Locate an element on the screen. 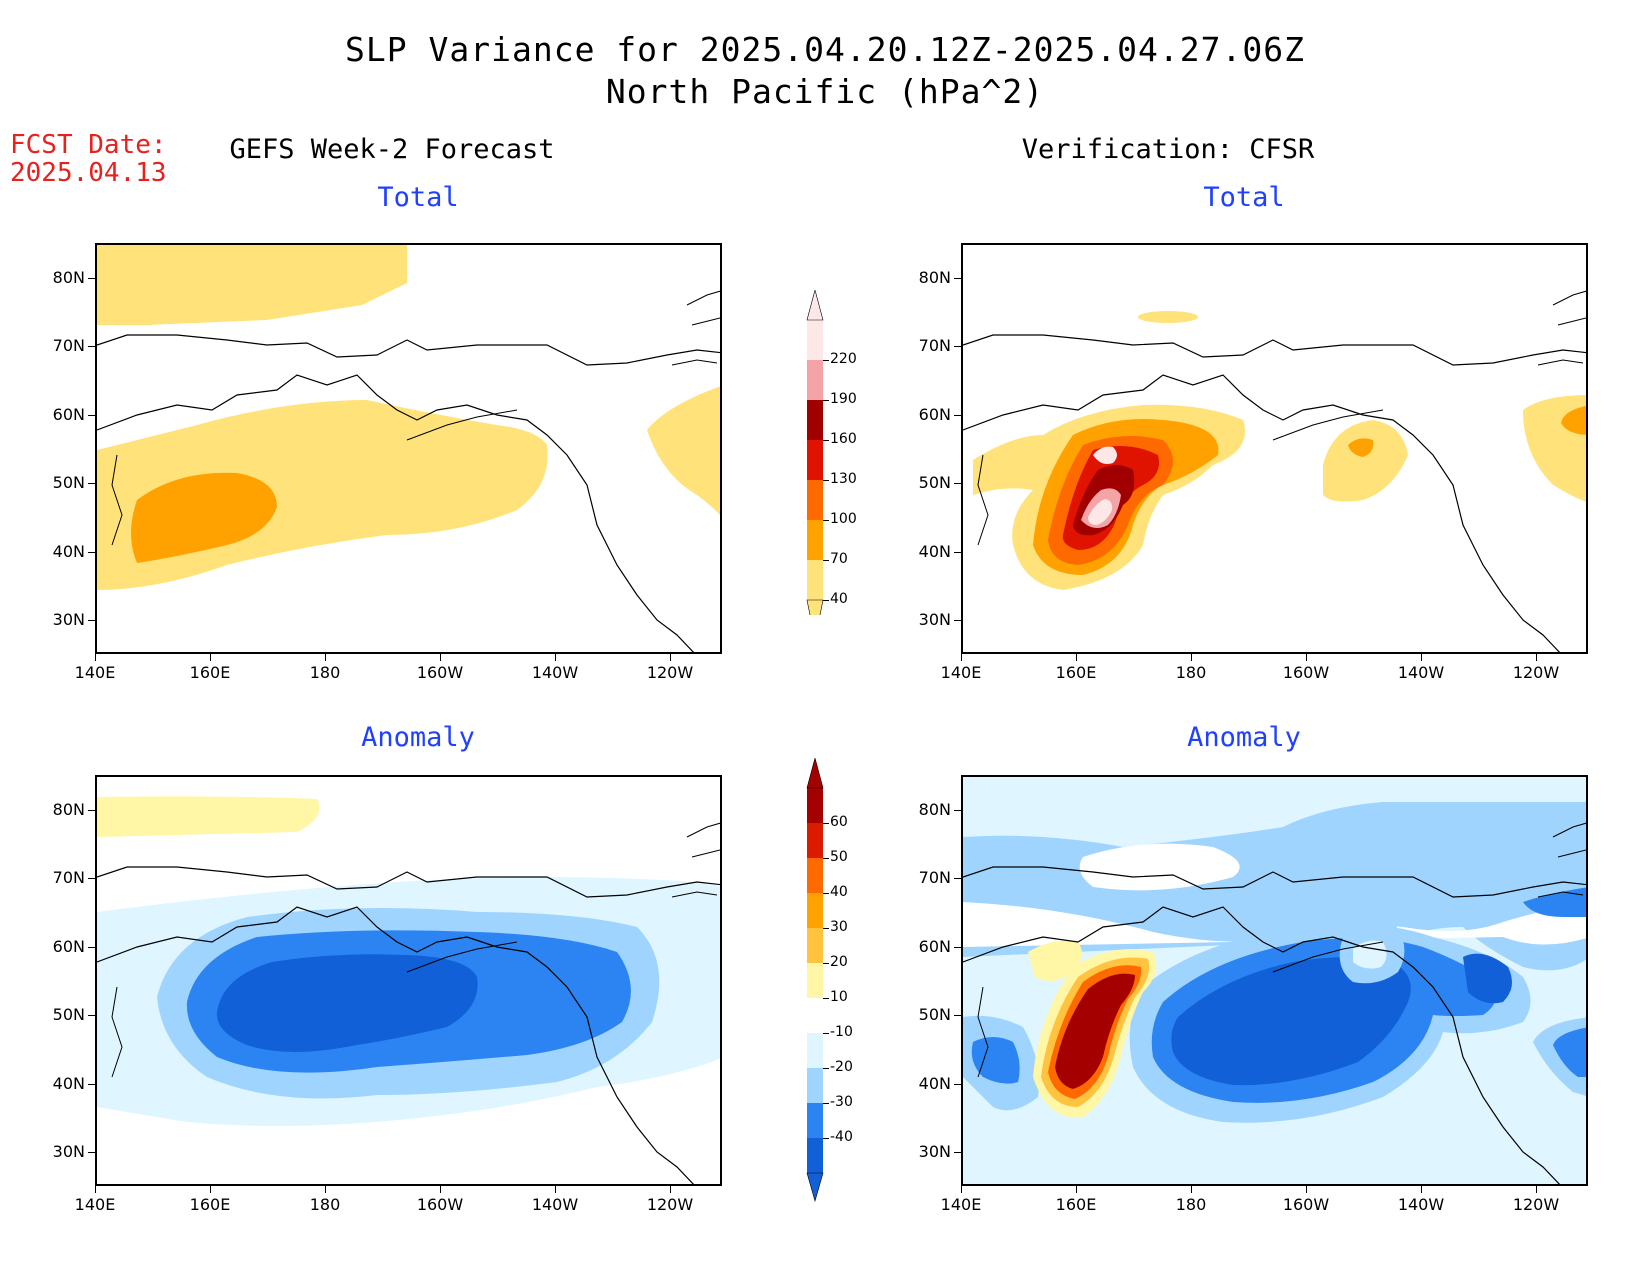 Image resolution: width=1650 pixels, height=1275 pixels. total-colorbar is located at coordinates (815, 464).